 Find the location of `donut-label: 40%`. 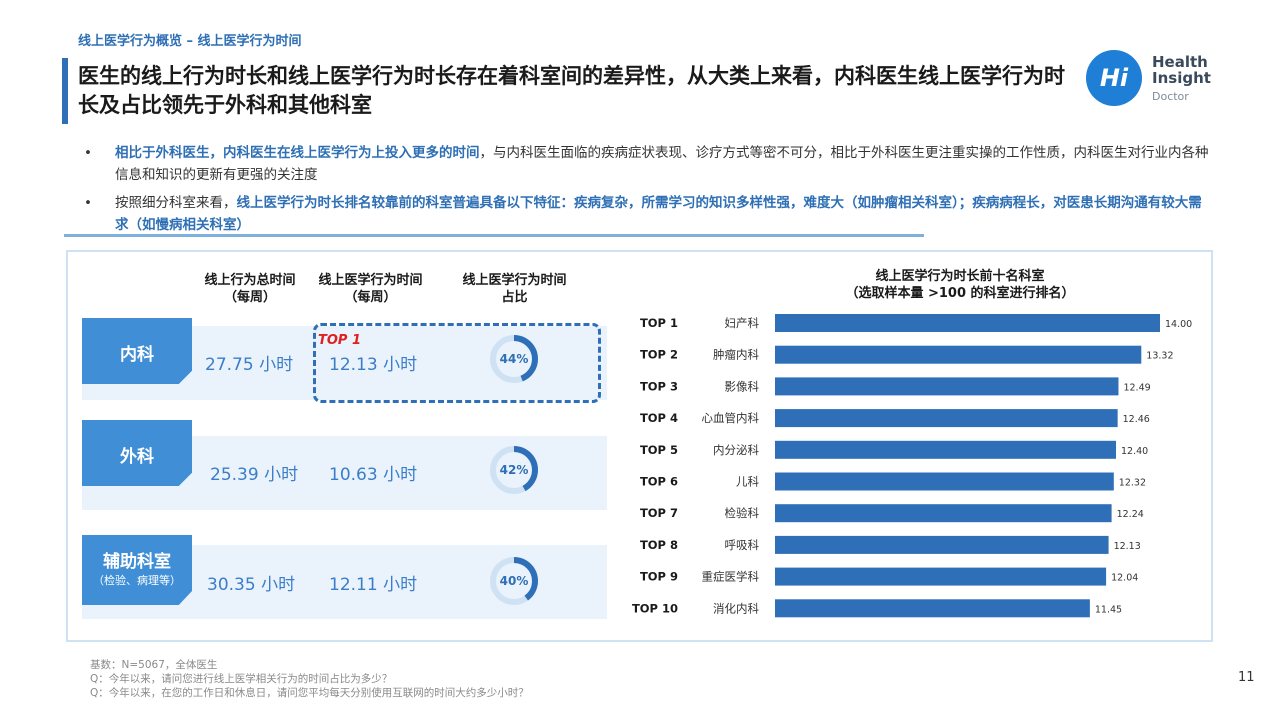

donut-label: 40% is located at coordinates (514, 581).